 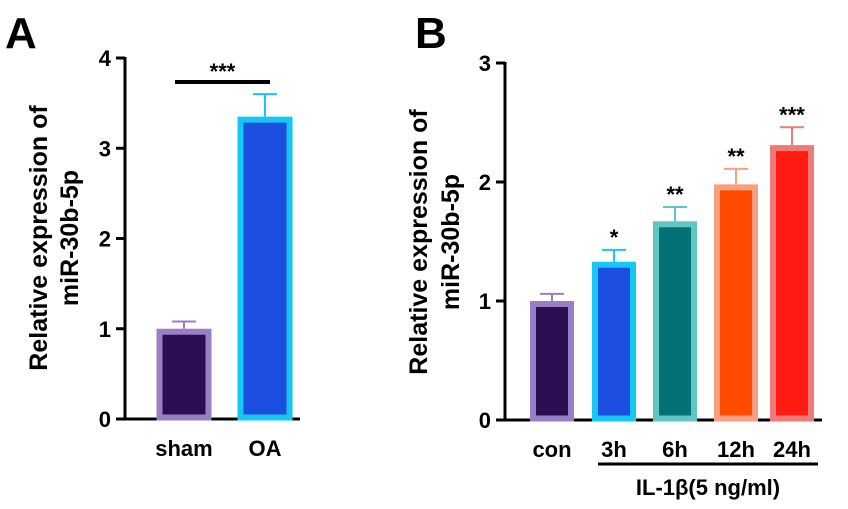 I want to click on y-axis-title-b-line1: Relative expression of, so click(x=419, y=242).